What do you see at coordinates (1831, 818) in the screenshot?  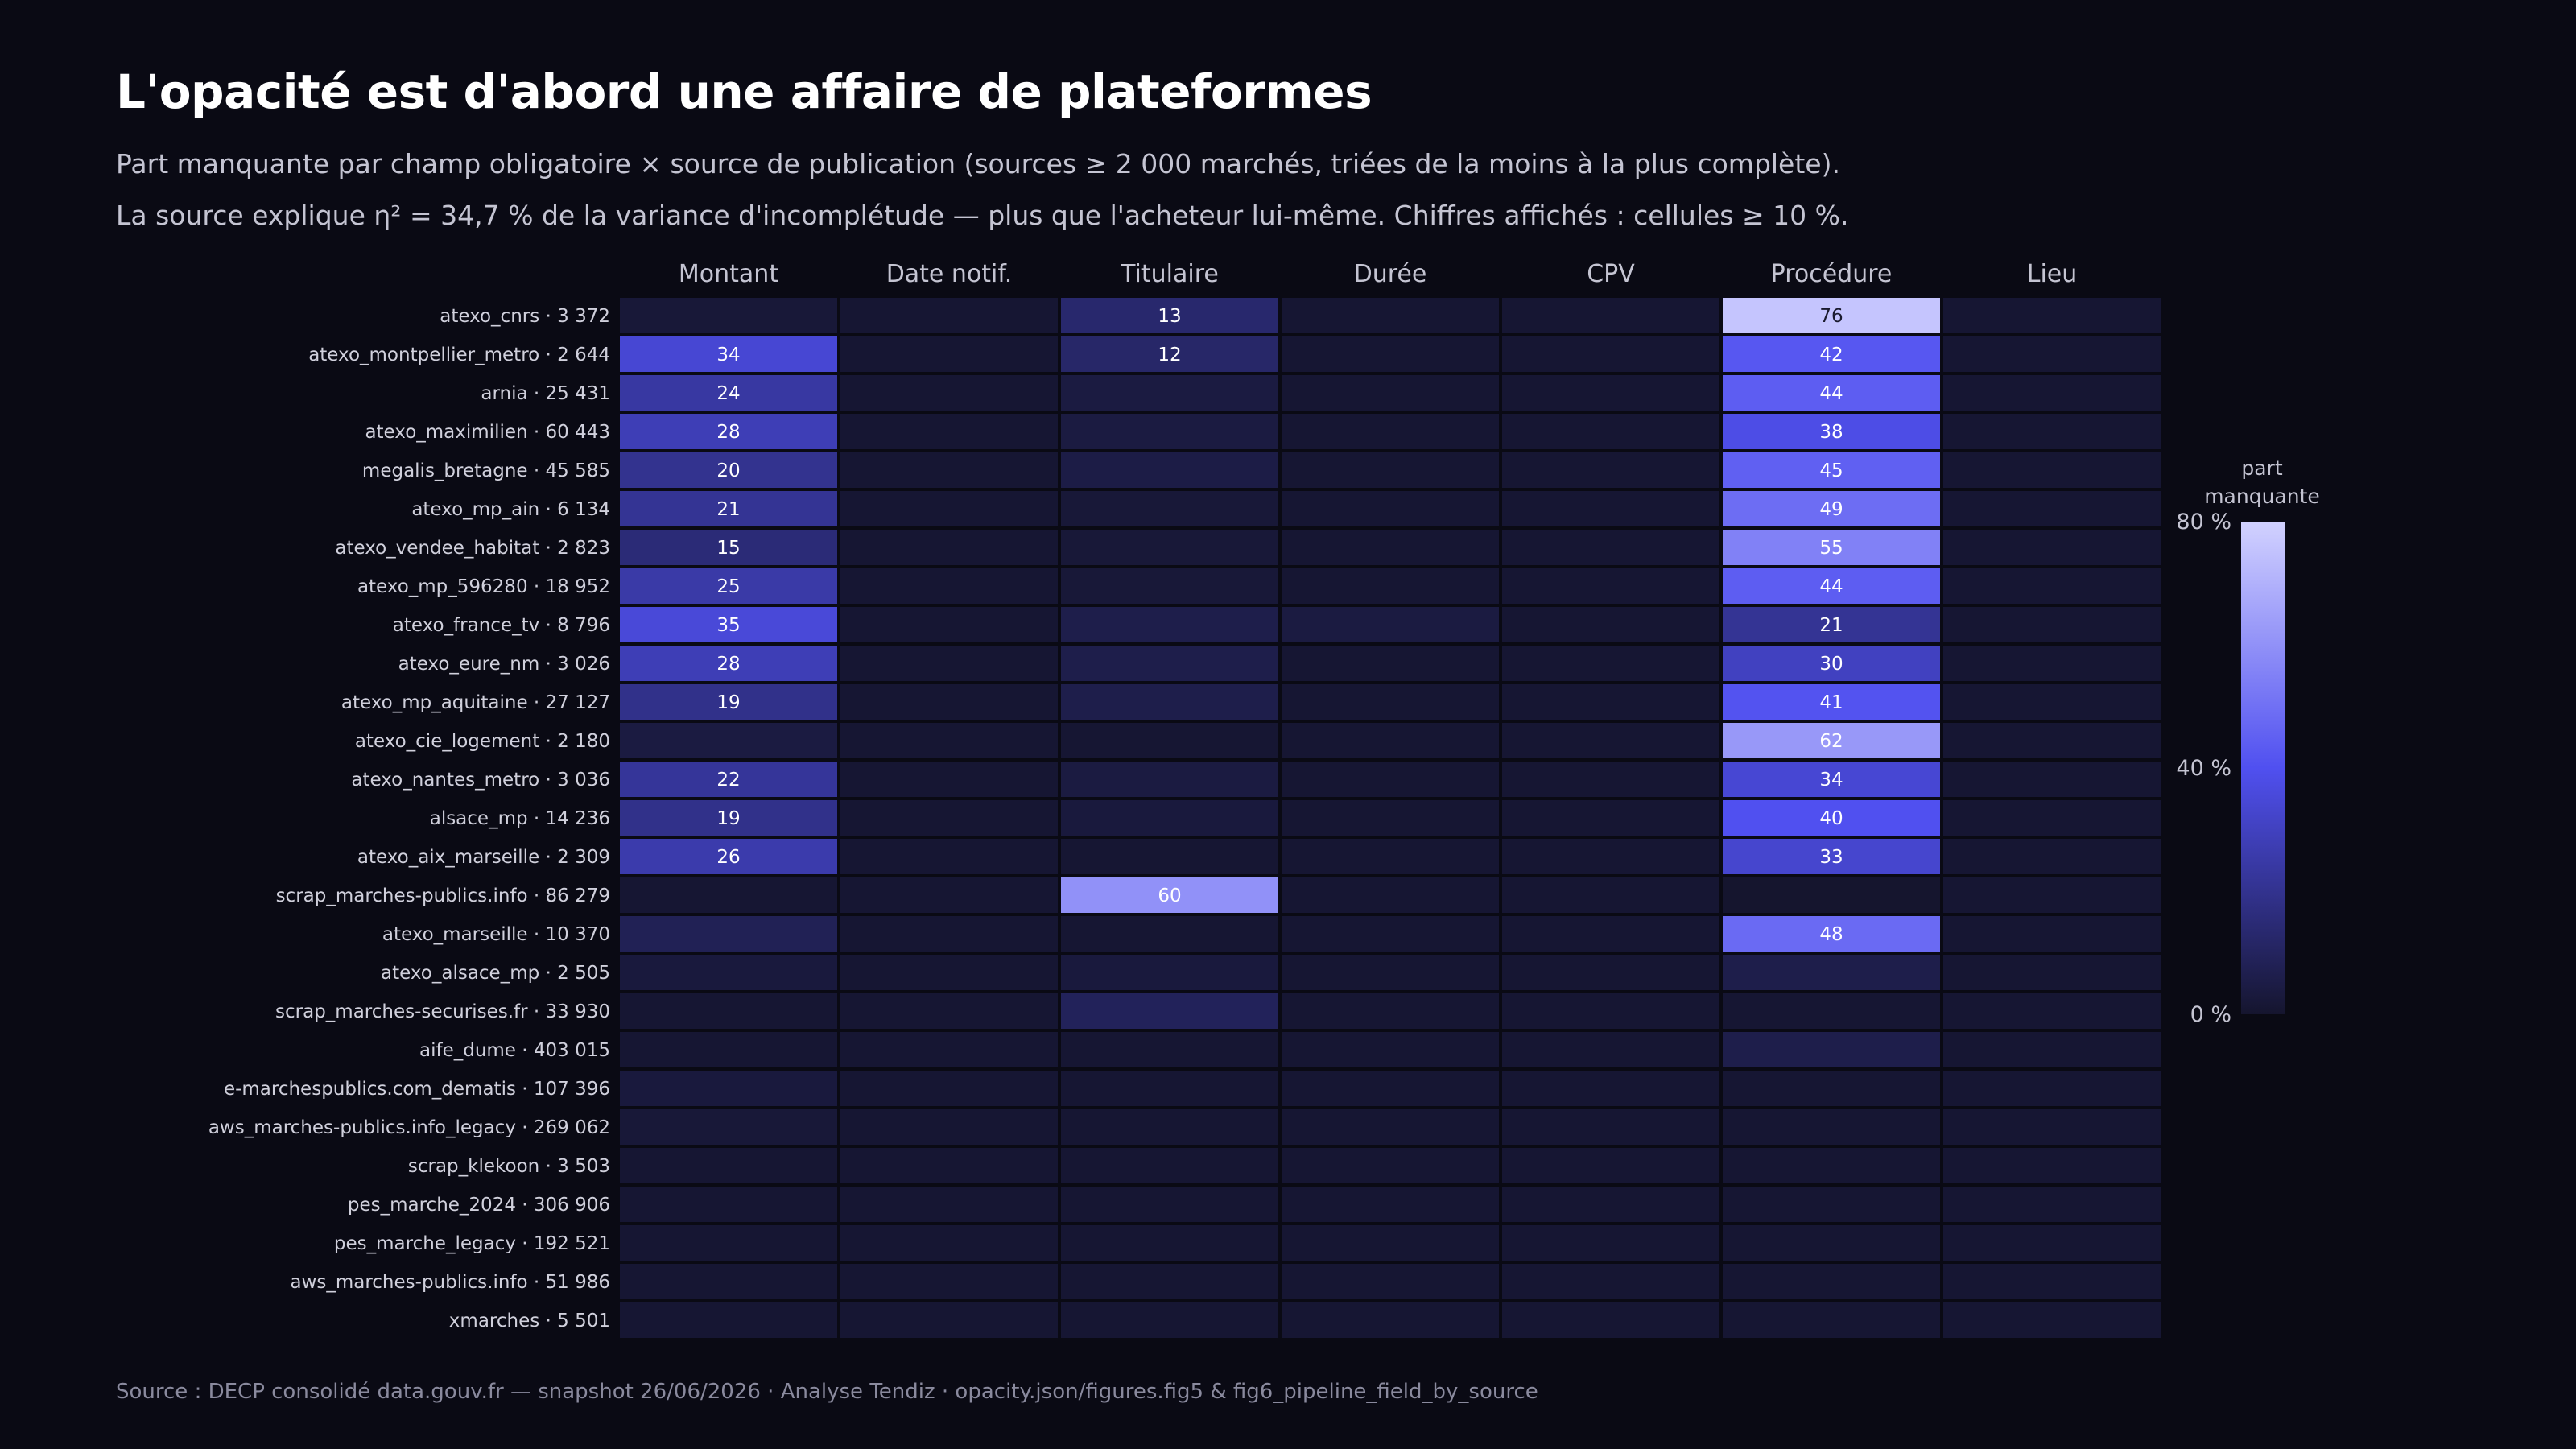 I see `cell-value-label: 40` at bounding box center [1831, 818].